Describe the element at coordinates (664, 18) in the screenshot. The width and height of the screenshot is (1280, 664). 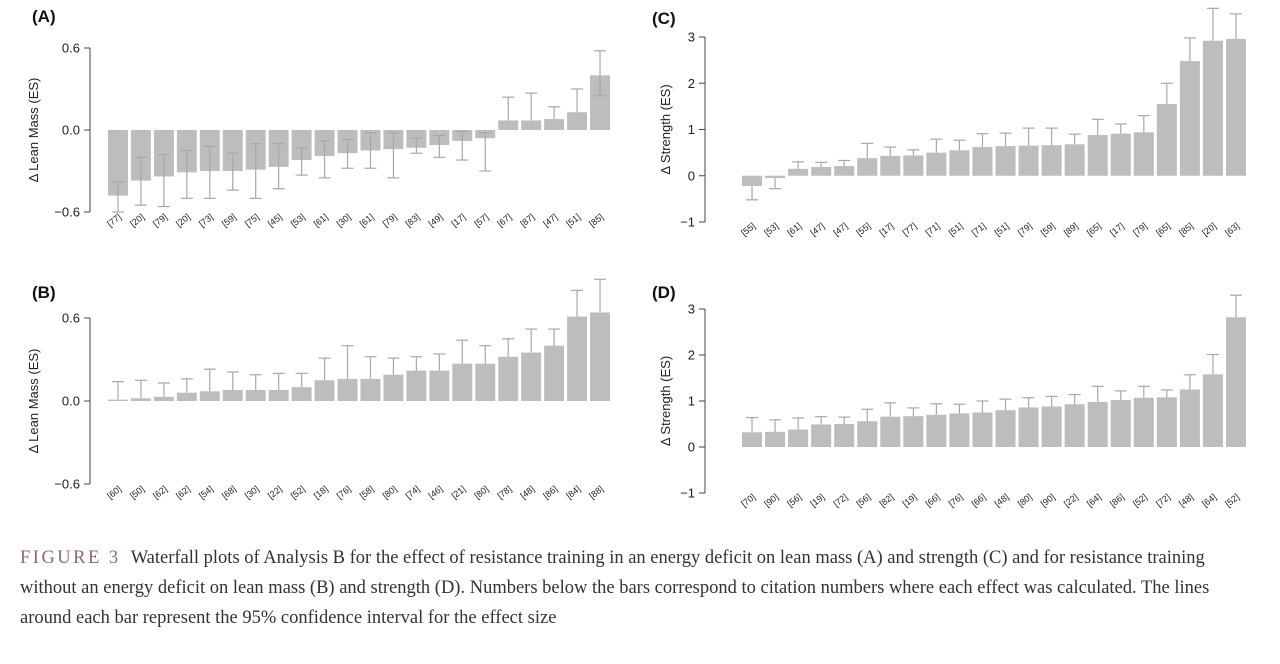
I see `panel-label-c: (C)` at that location.